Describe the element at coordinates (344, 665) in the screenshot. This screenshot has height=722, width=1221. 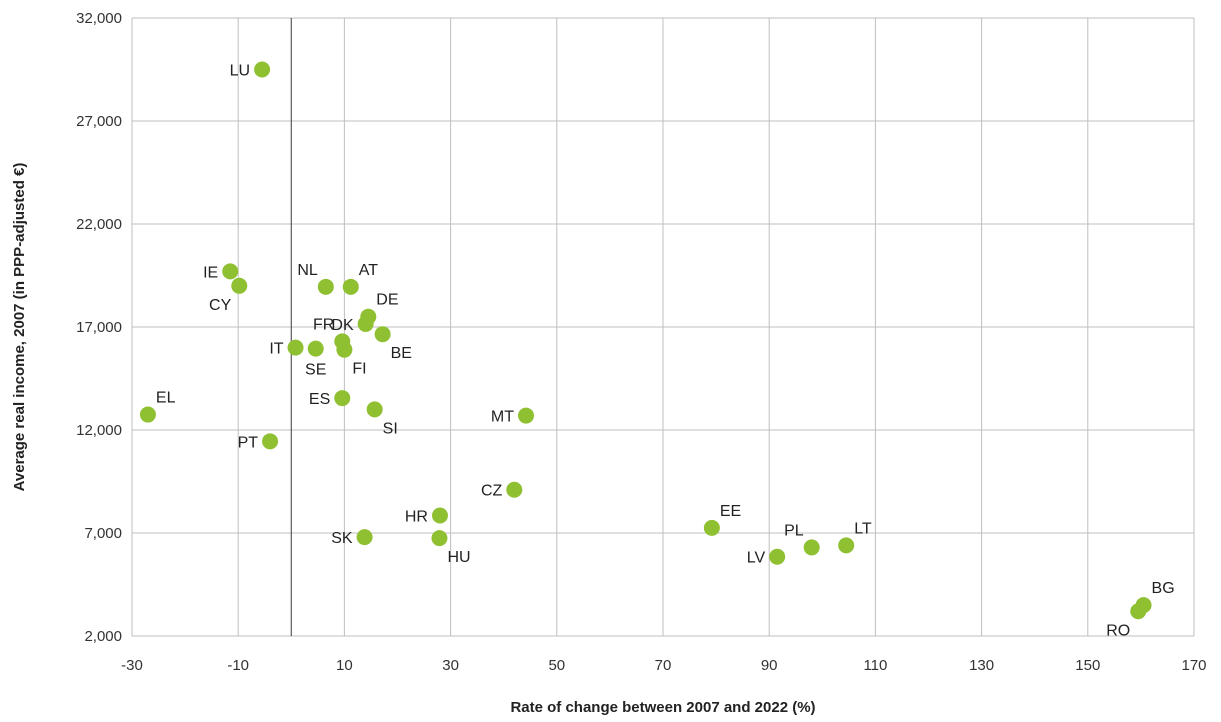
I see `x-tick-label: 10` at that location.